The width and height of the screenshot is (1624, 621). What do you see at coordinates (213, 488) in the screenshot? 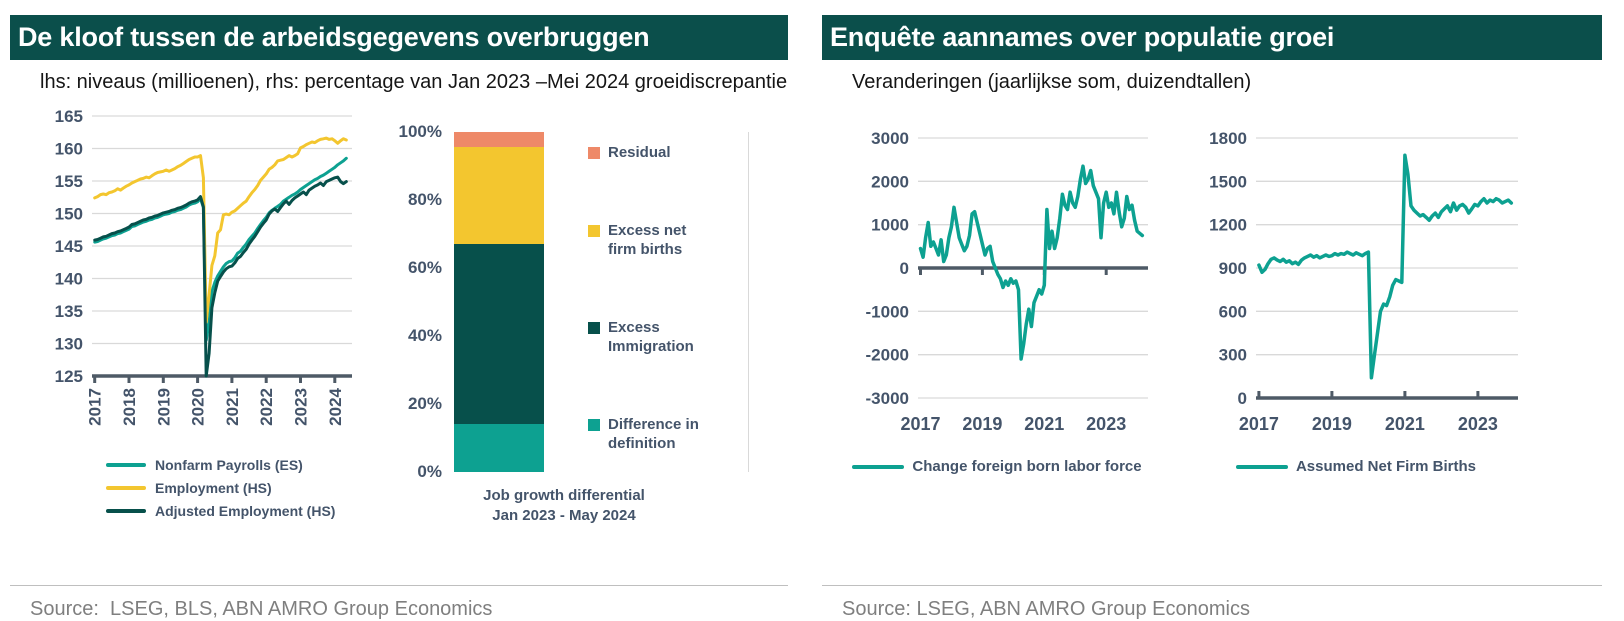
I see `legend-label: Employment (HS)` at bounding box center [213, 488].